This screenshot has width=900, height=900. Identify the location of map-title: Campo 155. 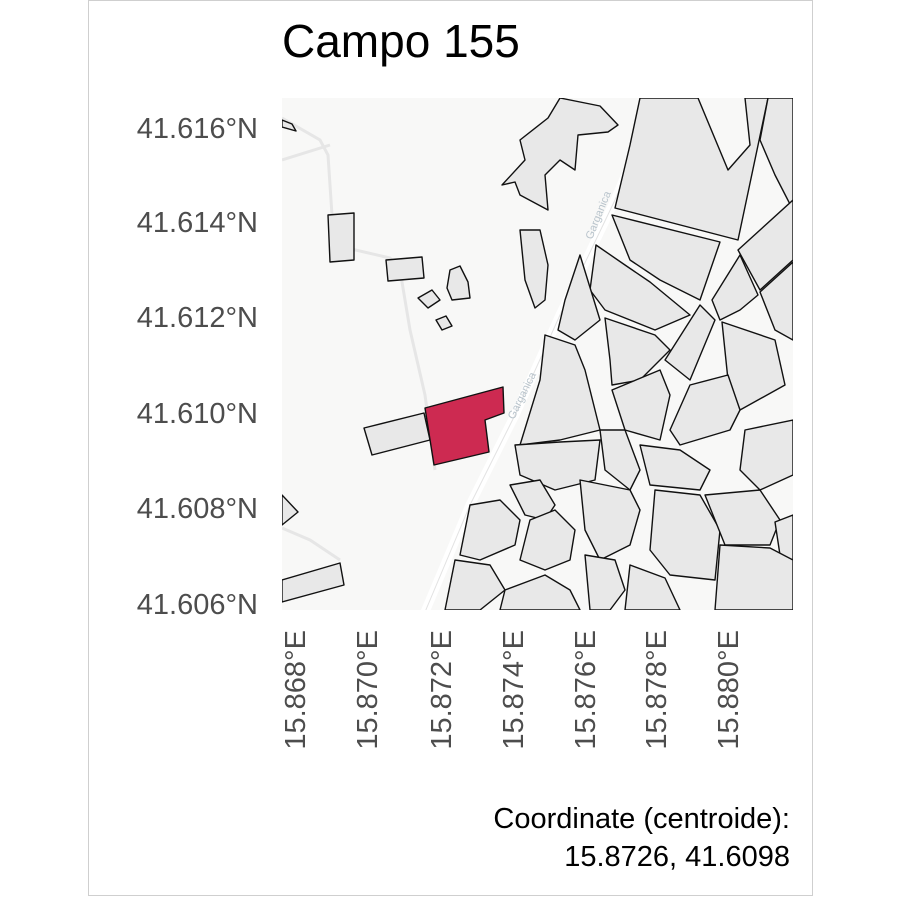
(401, 41).